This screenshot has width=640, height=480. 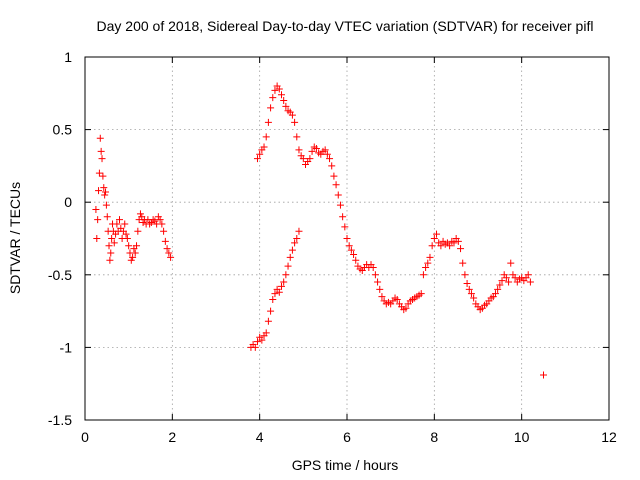 I want to click on y-tick-label: -1, so click(x=66, y=347).